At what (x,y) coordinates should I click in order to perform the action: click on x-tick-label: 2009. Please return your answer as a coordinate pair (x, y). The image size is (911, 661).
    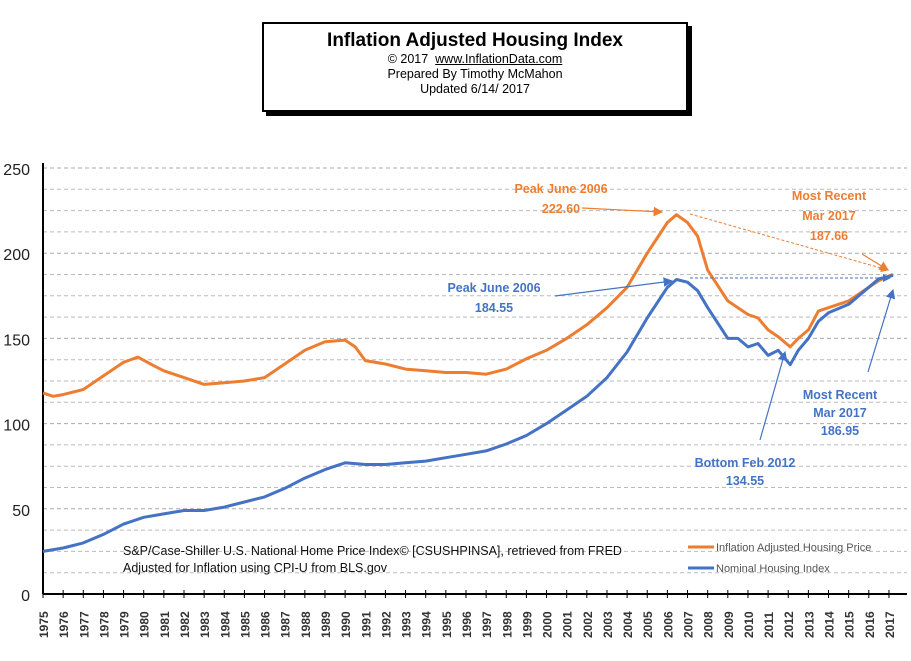
    Looking at the image, I should click on (729, 624).